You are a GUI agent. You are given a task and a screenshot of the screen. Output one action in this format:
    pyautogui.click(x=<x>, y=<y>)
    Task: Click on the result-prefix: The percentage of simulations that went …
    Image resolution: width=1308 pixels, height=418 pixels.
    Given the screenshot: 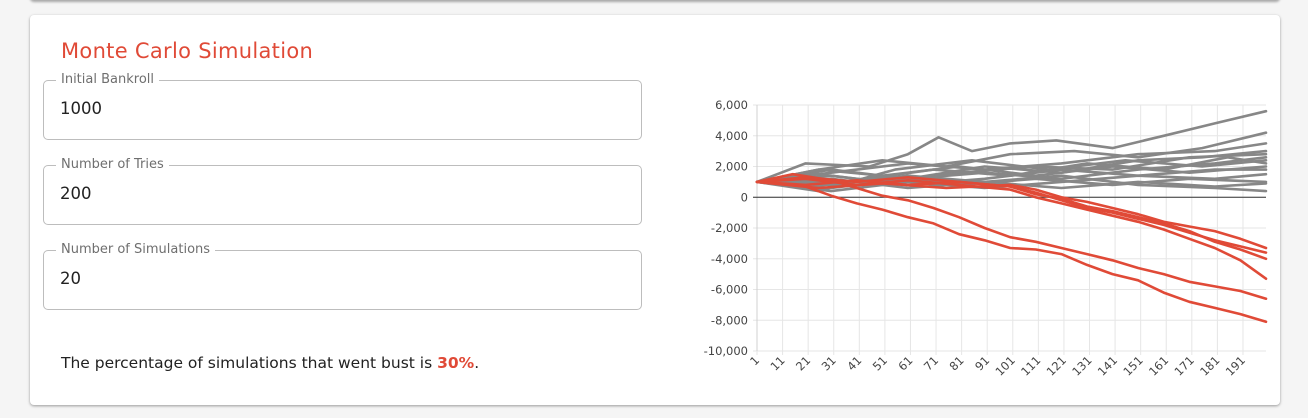 What is the action you would take?
    pyautogui.click(x=249, y=363)
    